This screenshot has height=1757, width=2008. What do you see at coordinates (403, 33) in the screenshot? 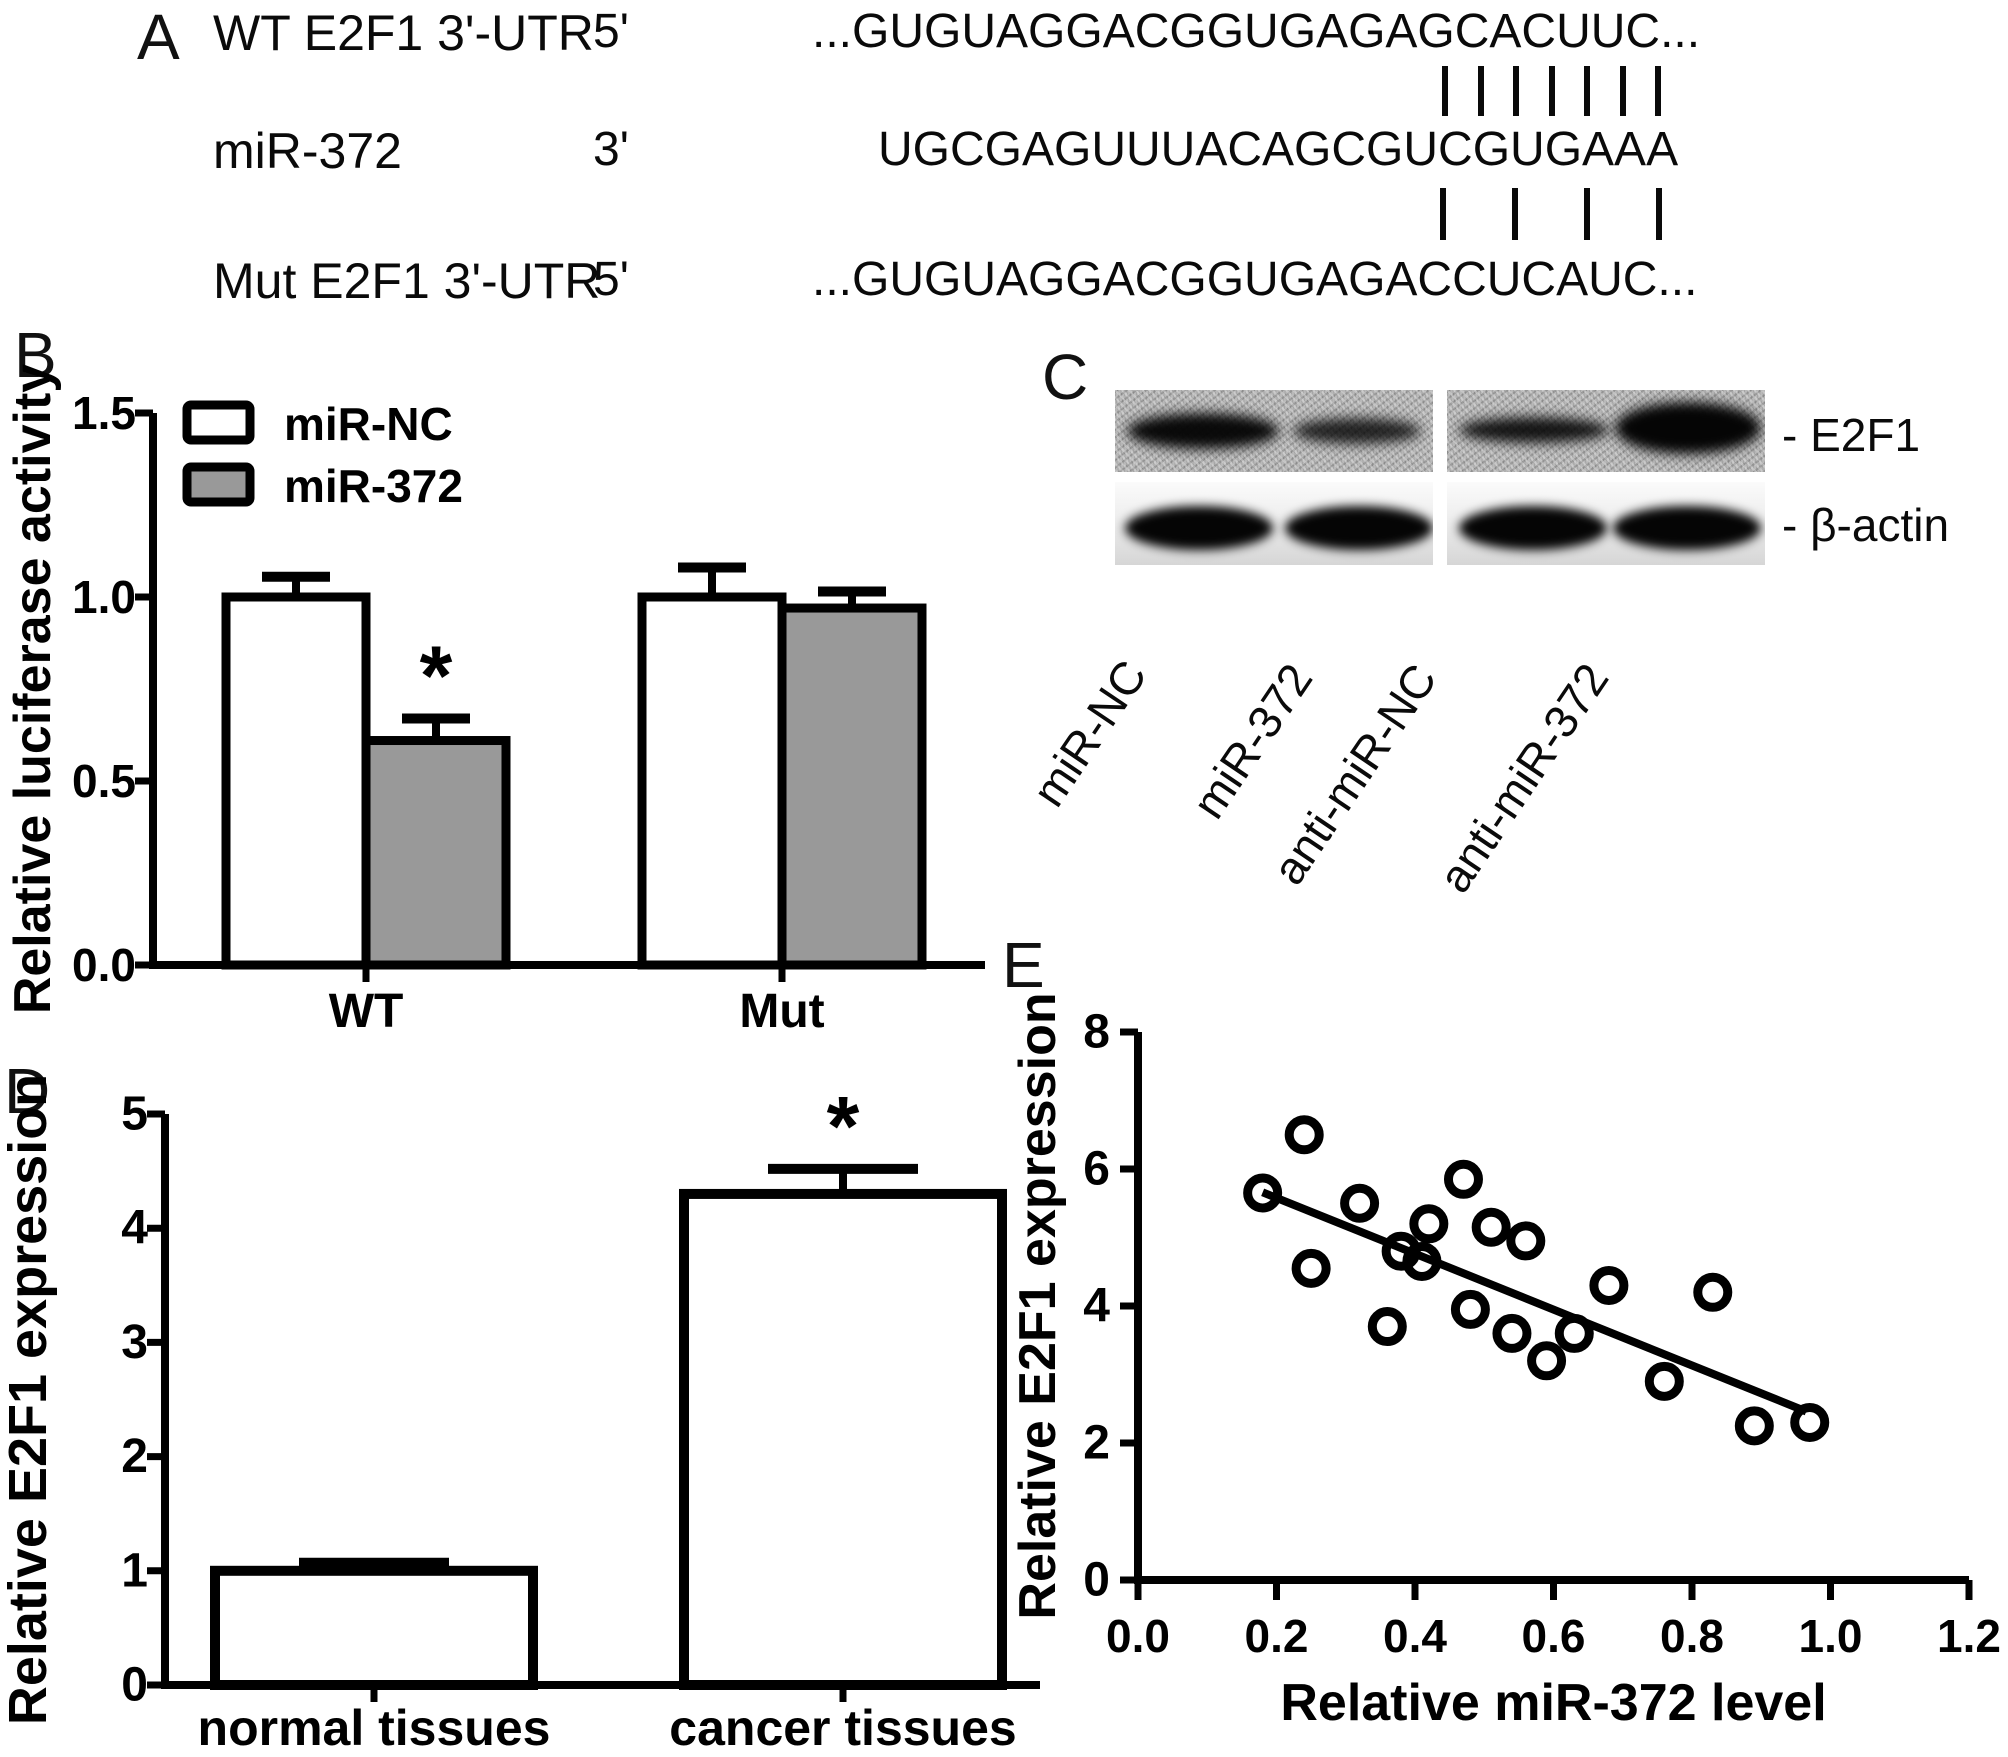
I see `seq-row-label: WT E2F1 3'-UTR` at bounding box center [403, 33].